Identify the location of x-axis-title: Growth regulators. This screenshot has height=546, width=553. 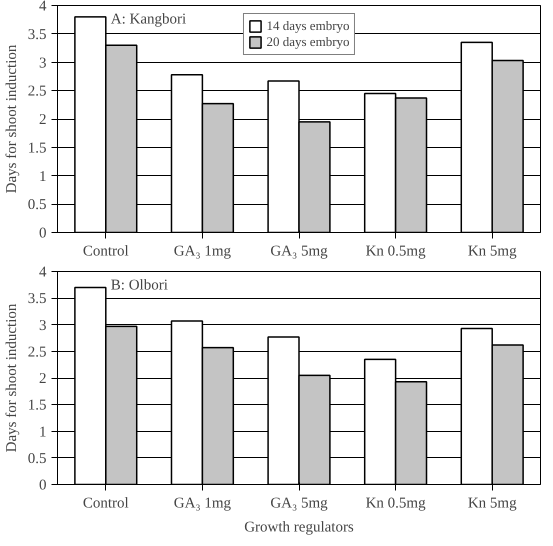
(299, 528).